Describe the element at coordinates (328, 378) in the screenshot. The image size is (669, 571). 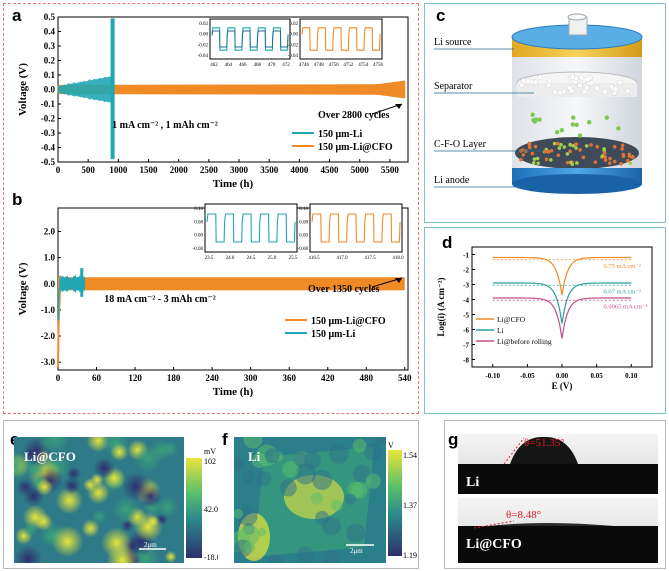
I see `x-tick-label: 420` at that location.